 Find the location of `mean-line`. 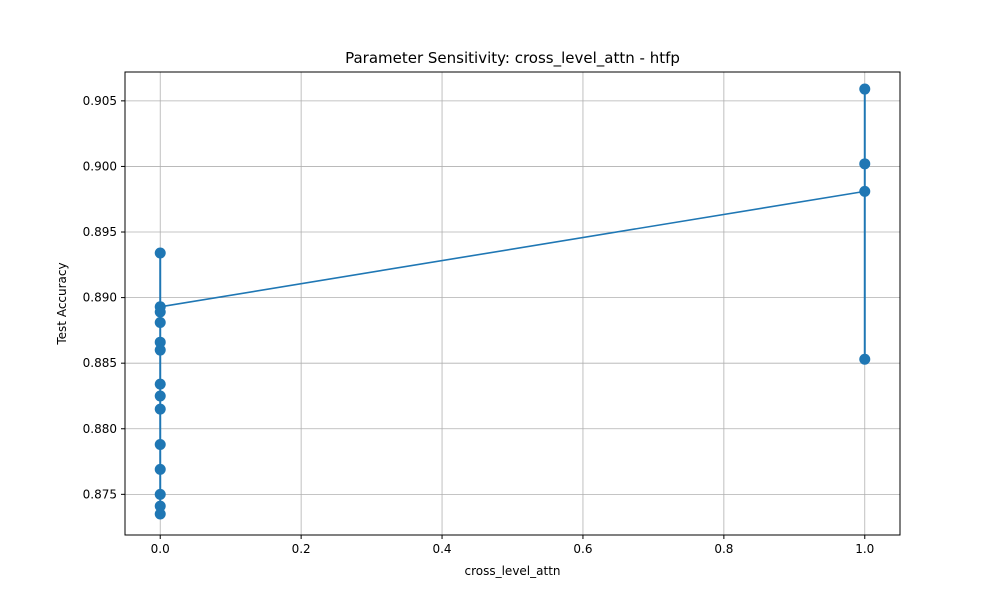

mean-line is located at coordinates (512, 249).